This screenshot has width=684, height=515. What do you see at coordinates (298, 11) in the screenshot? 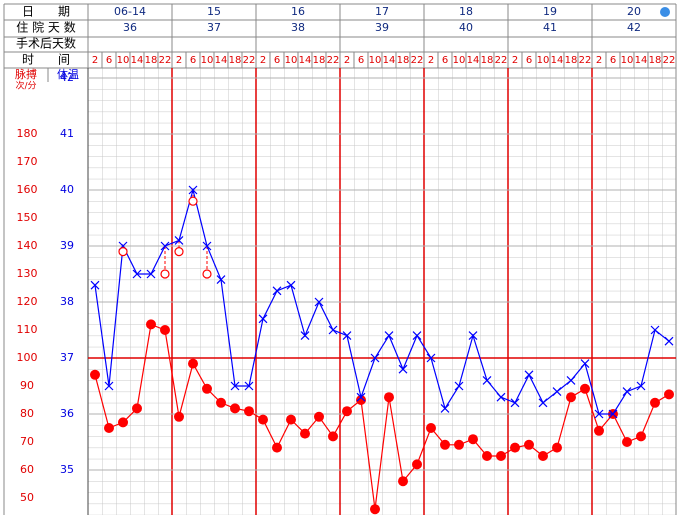
I see `date-label: 16` at bounding box center [298, 11].